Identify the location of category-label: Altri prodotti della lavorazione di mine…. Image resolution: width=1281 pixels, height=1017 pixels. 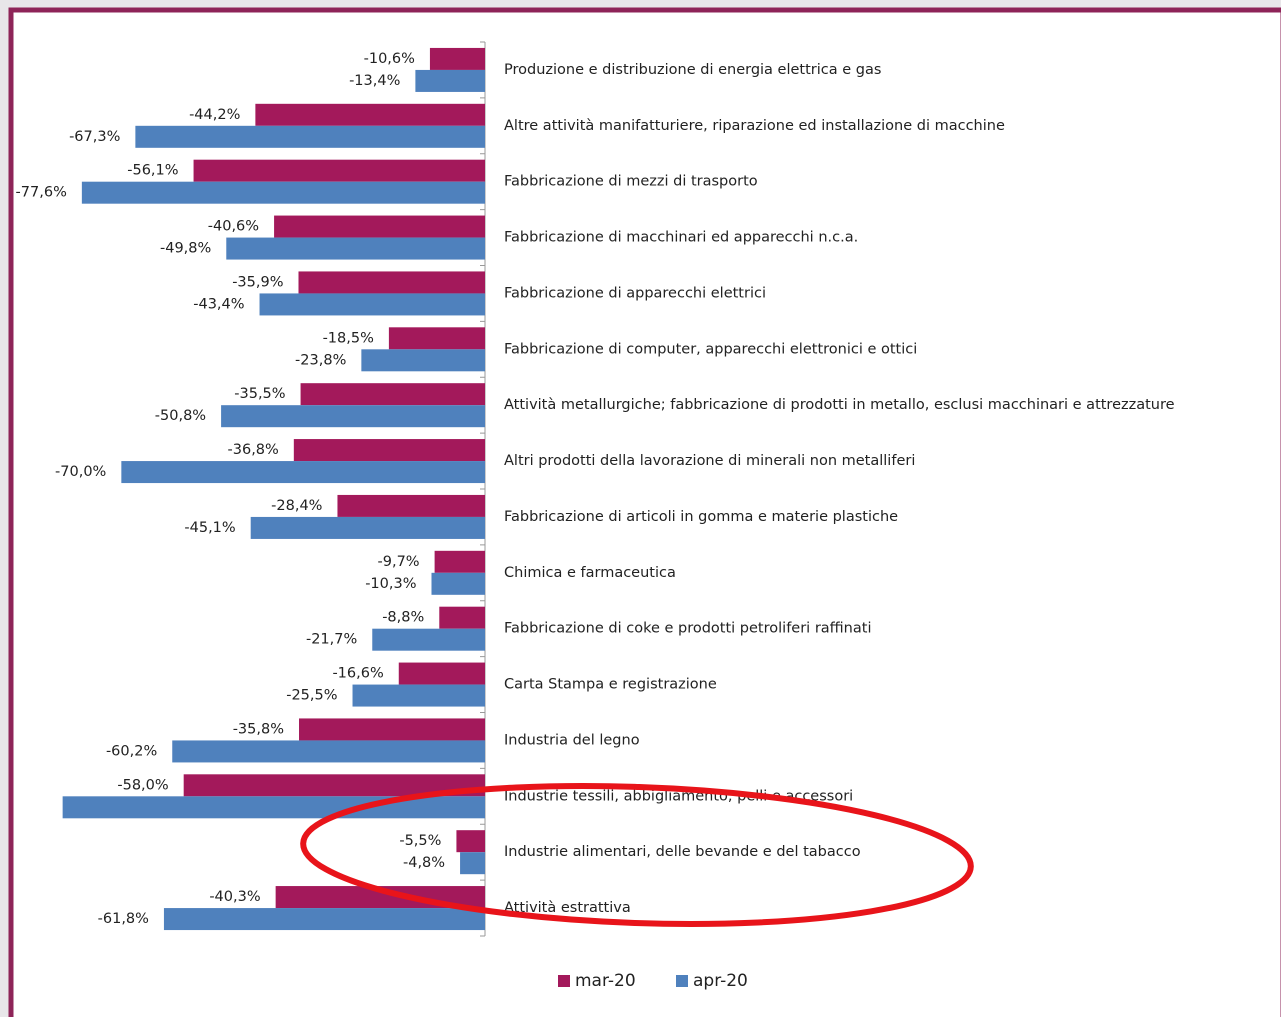
(709, 461).